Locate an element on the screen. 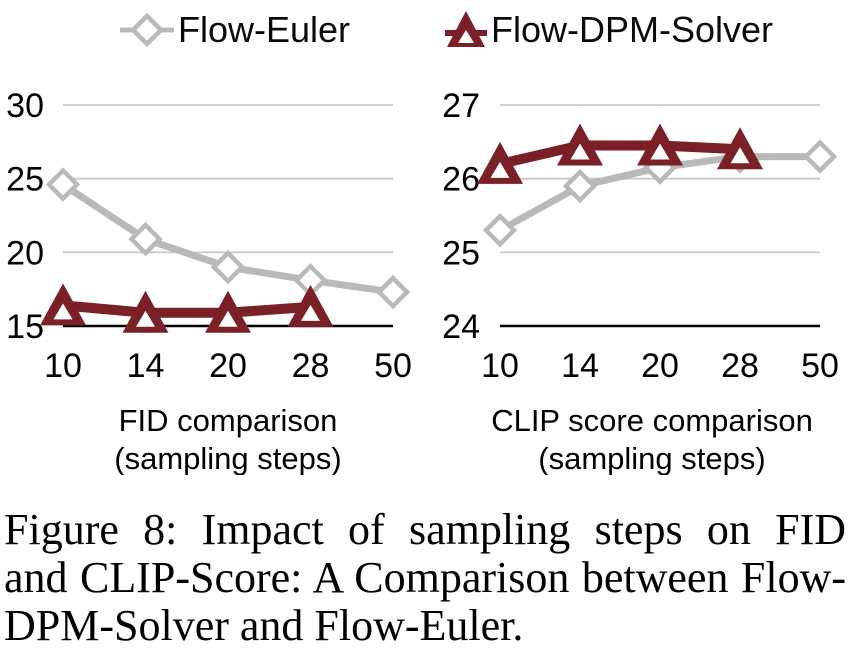 This screenshot has width=850, height=661. fid-chart-subtitle: (sampling steps) is located at coordinates (227, 458).